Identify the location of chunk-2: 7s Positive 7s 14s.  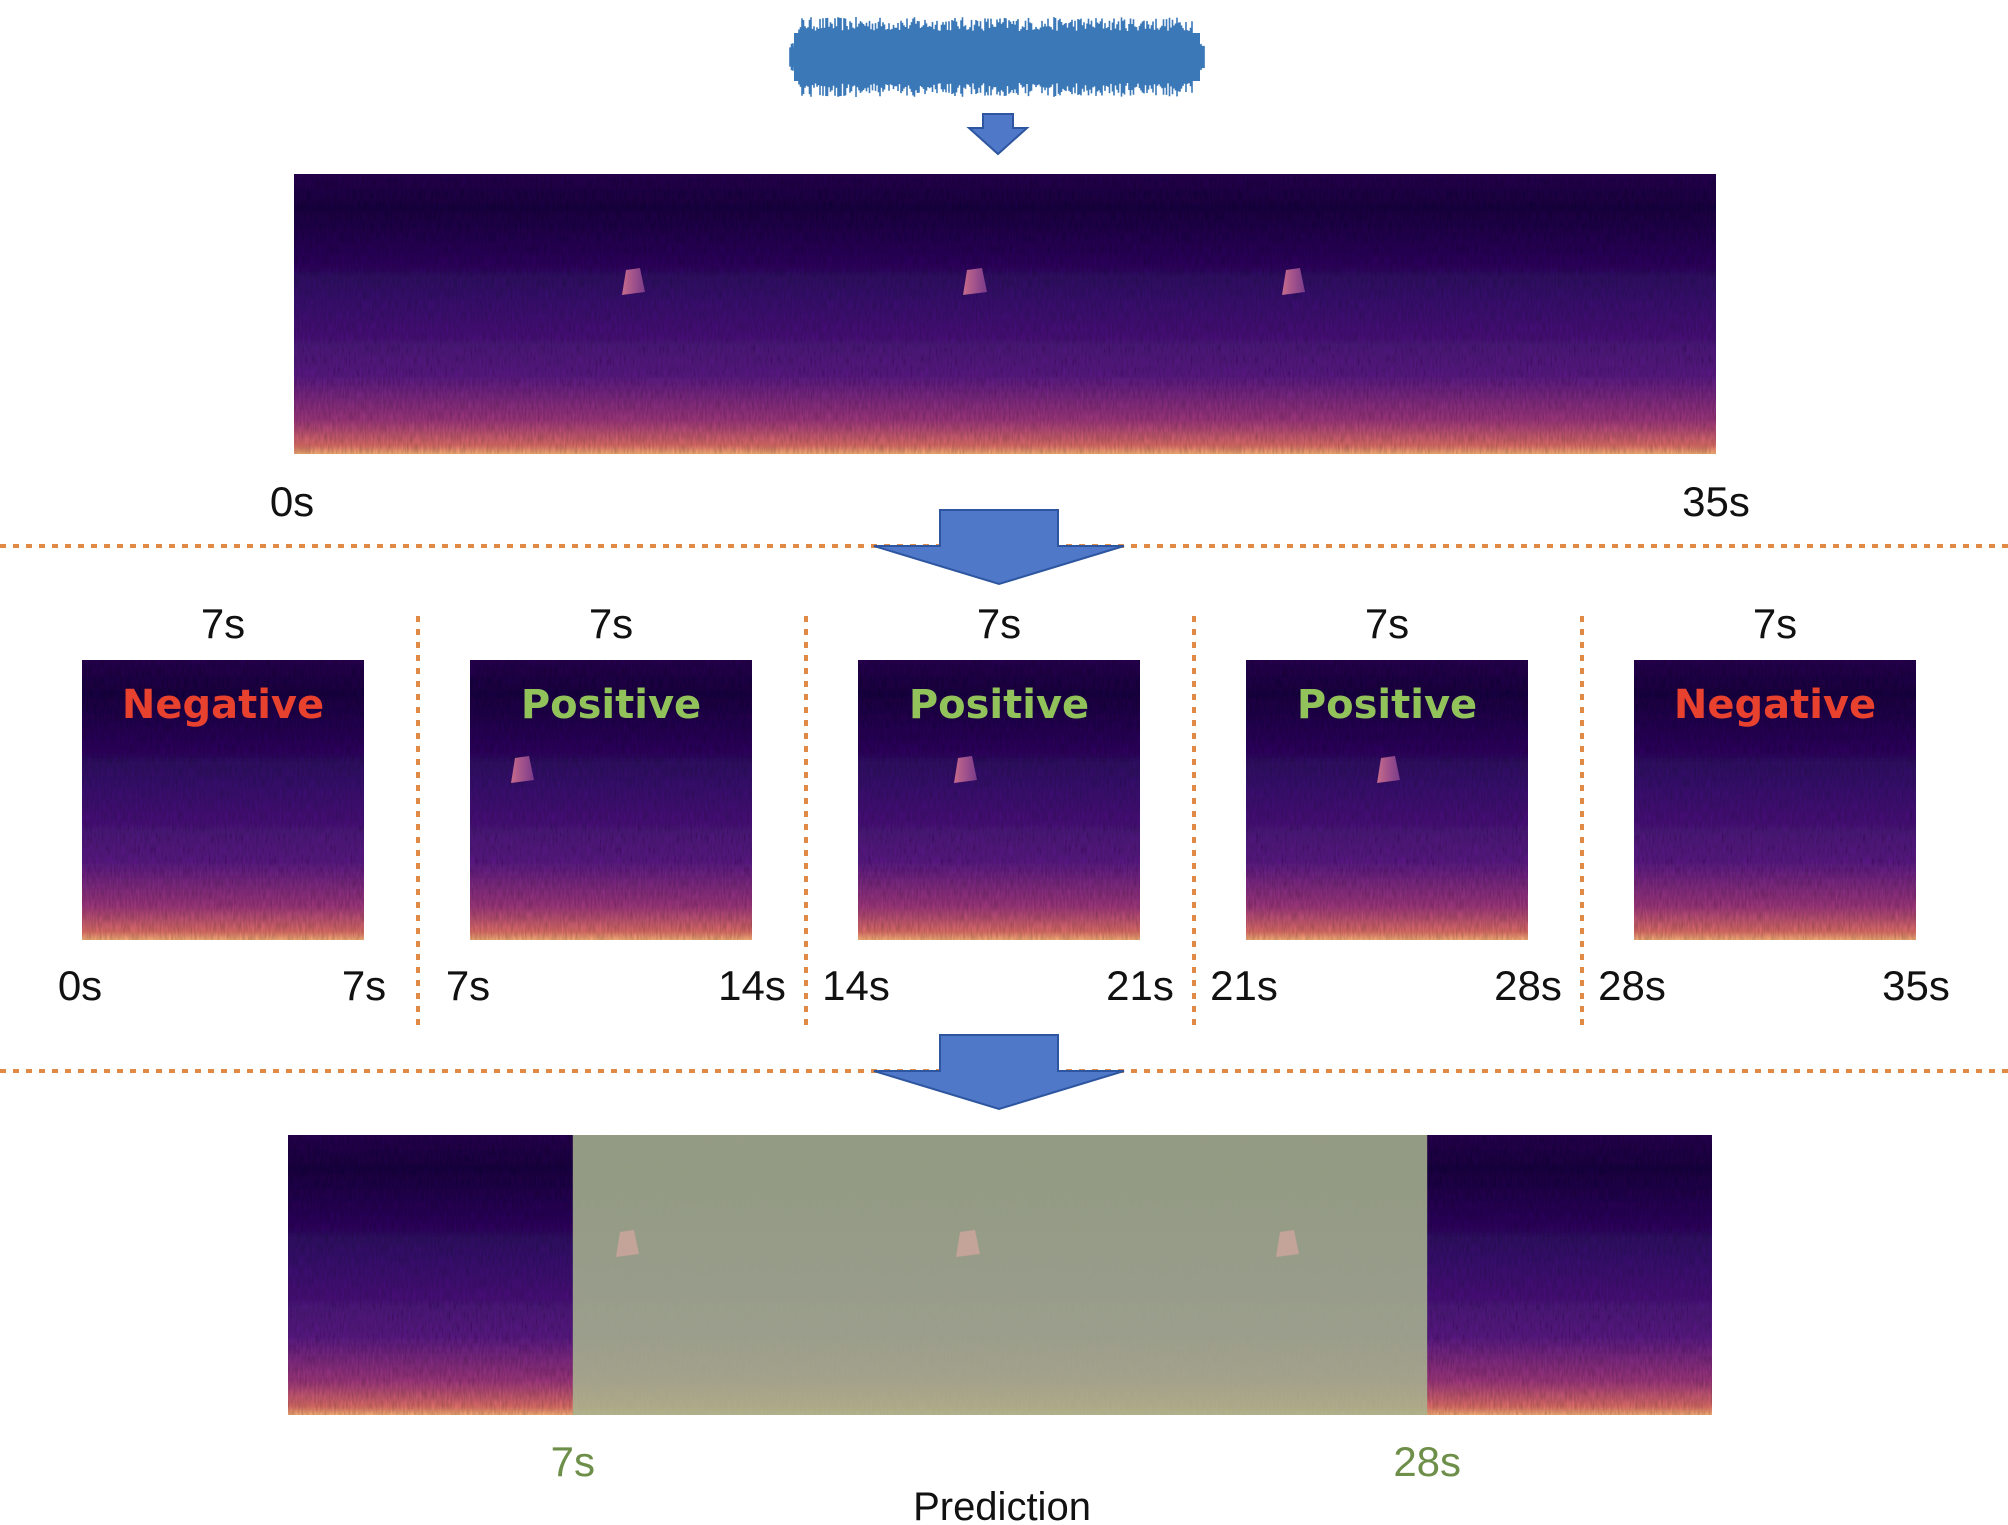
(616, 804).